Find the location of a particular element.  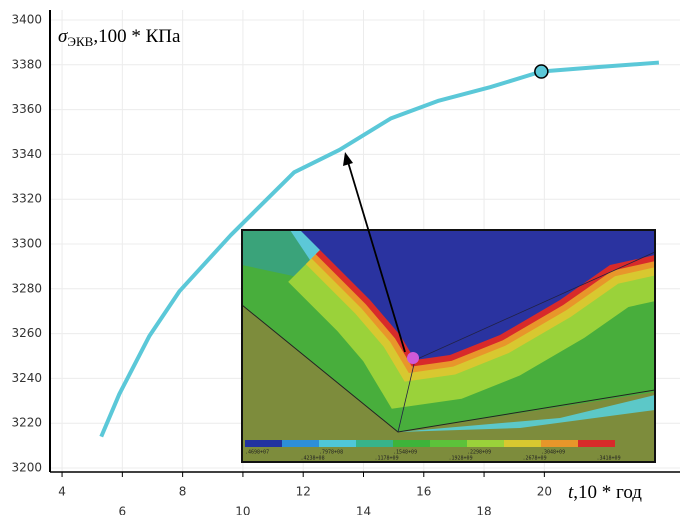

colorbar-label: .4698+07 is located at coordinates (257, 453).